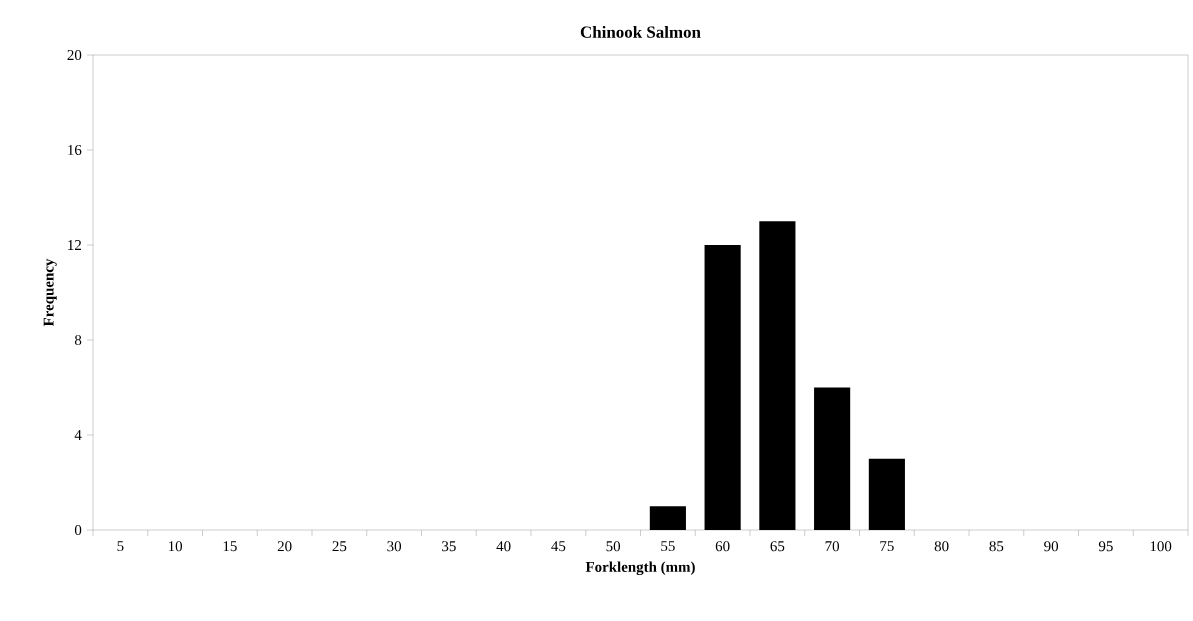 The image size is (1193, 621). Describe the element at coordinates (722, 546) in the screenshot. I see `x-tick-label: 60` at that location.